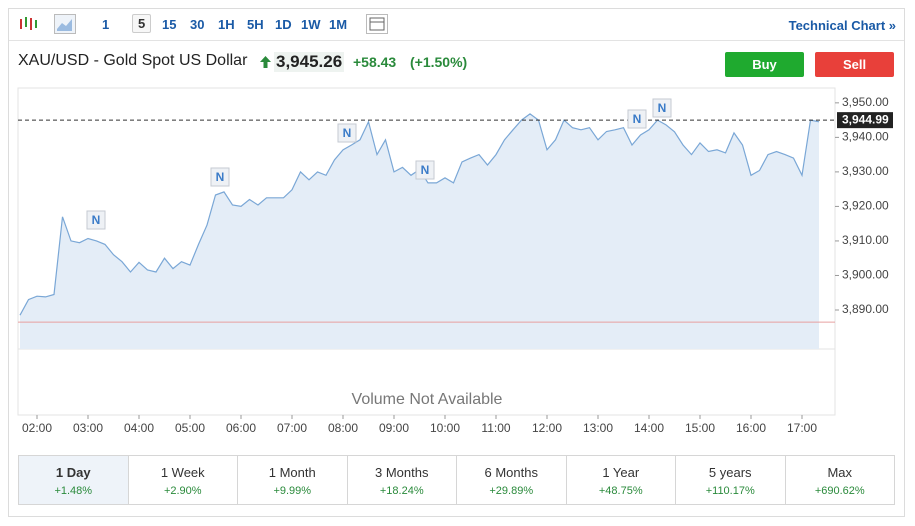 The image size is (915, 526). I want to click on interval-button: 30, so click(197, 24).